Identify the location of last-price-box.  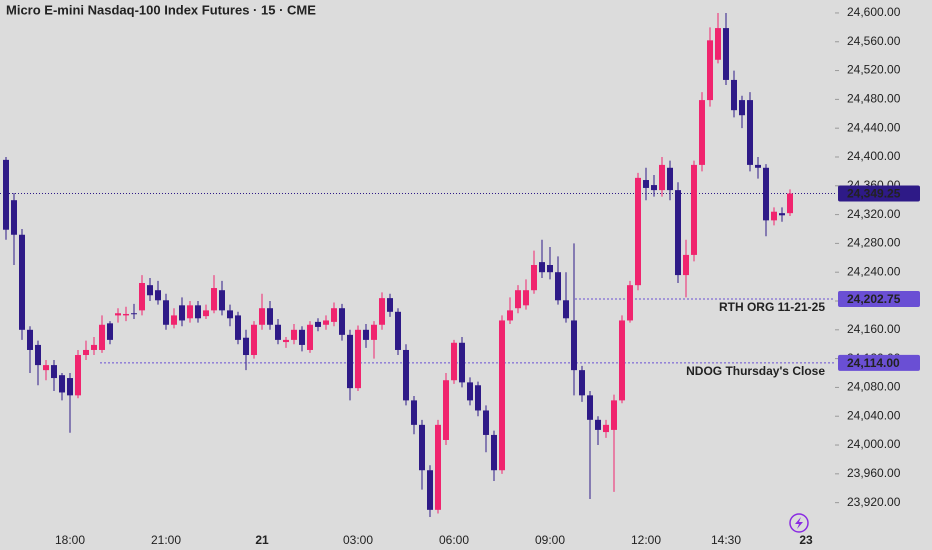
(879, 193).